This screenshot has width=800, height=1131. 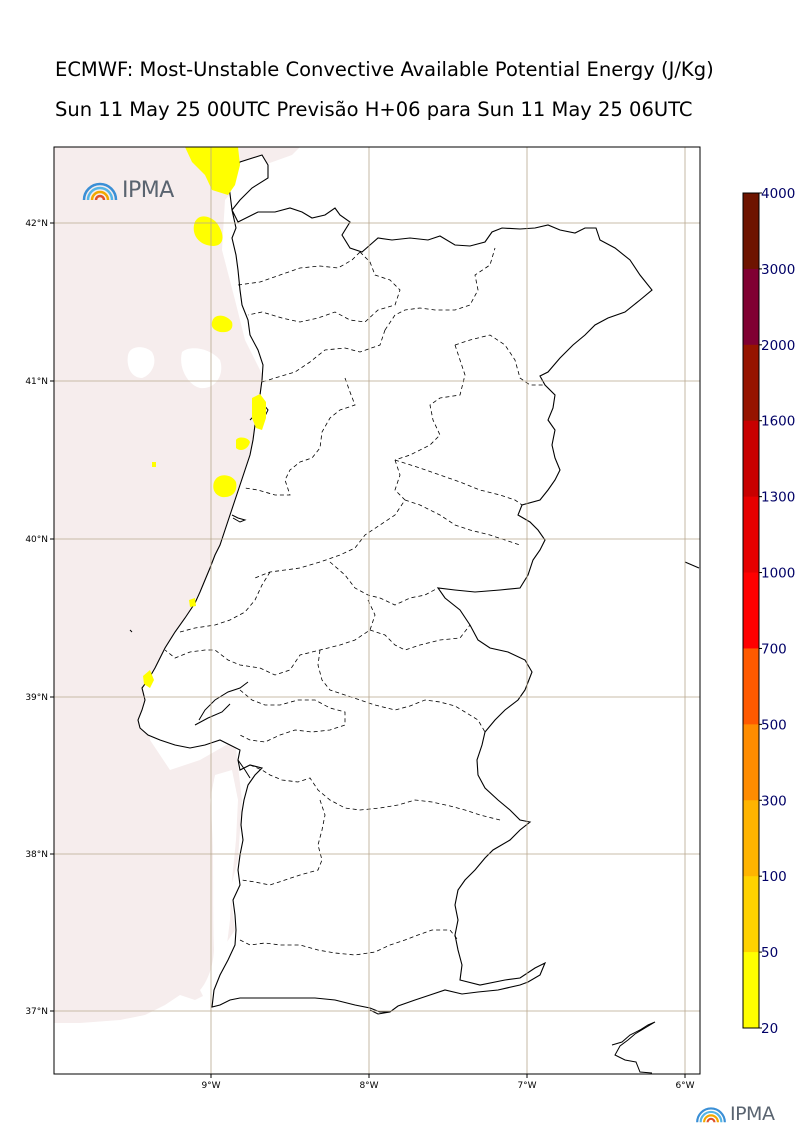 I want to click on colorbar-label: 4000, so click(x=778, y=194).